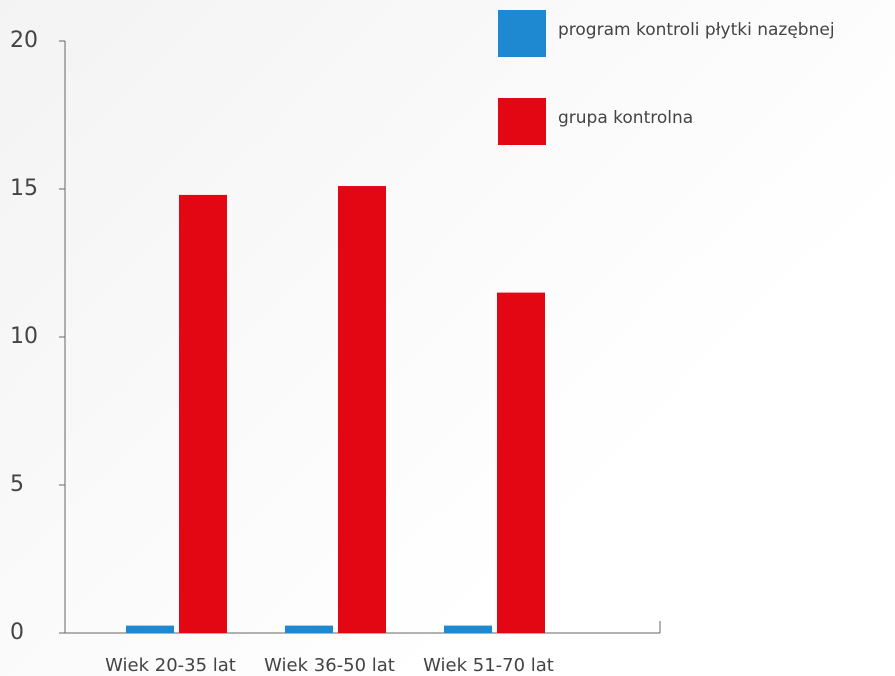 This screenshot has height=676, width=895. Describe the element at coordinates (24, 188) in the screenshot. I see `y-tick-label: 15` at that location.